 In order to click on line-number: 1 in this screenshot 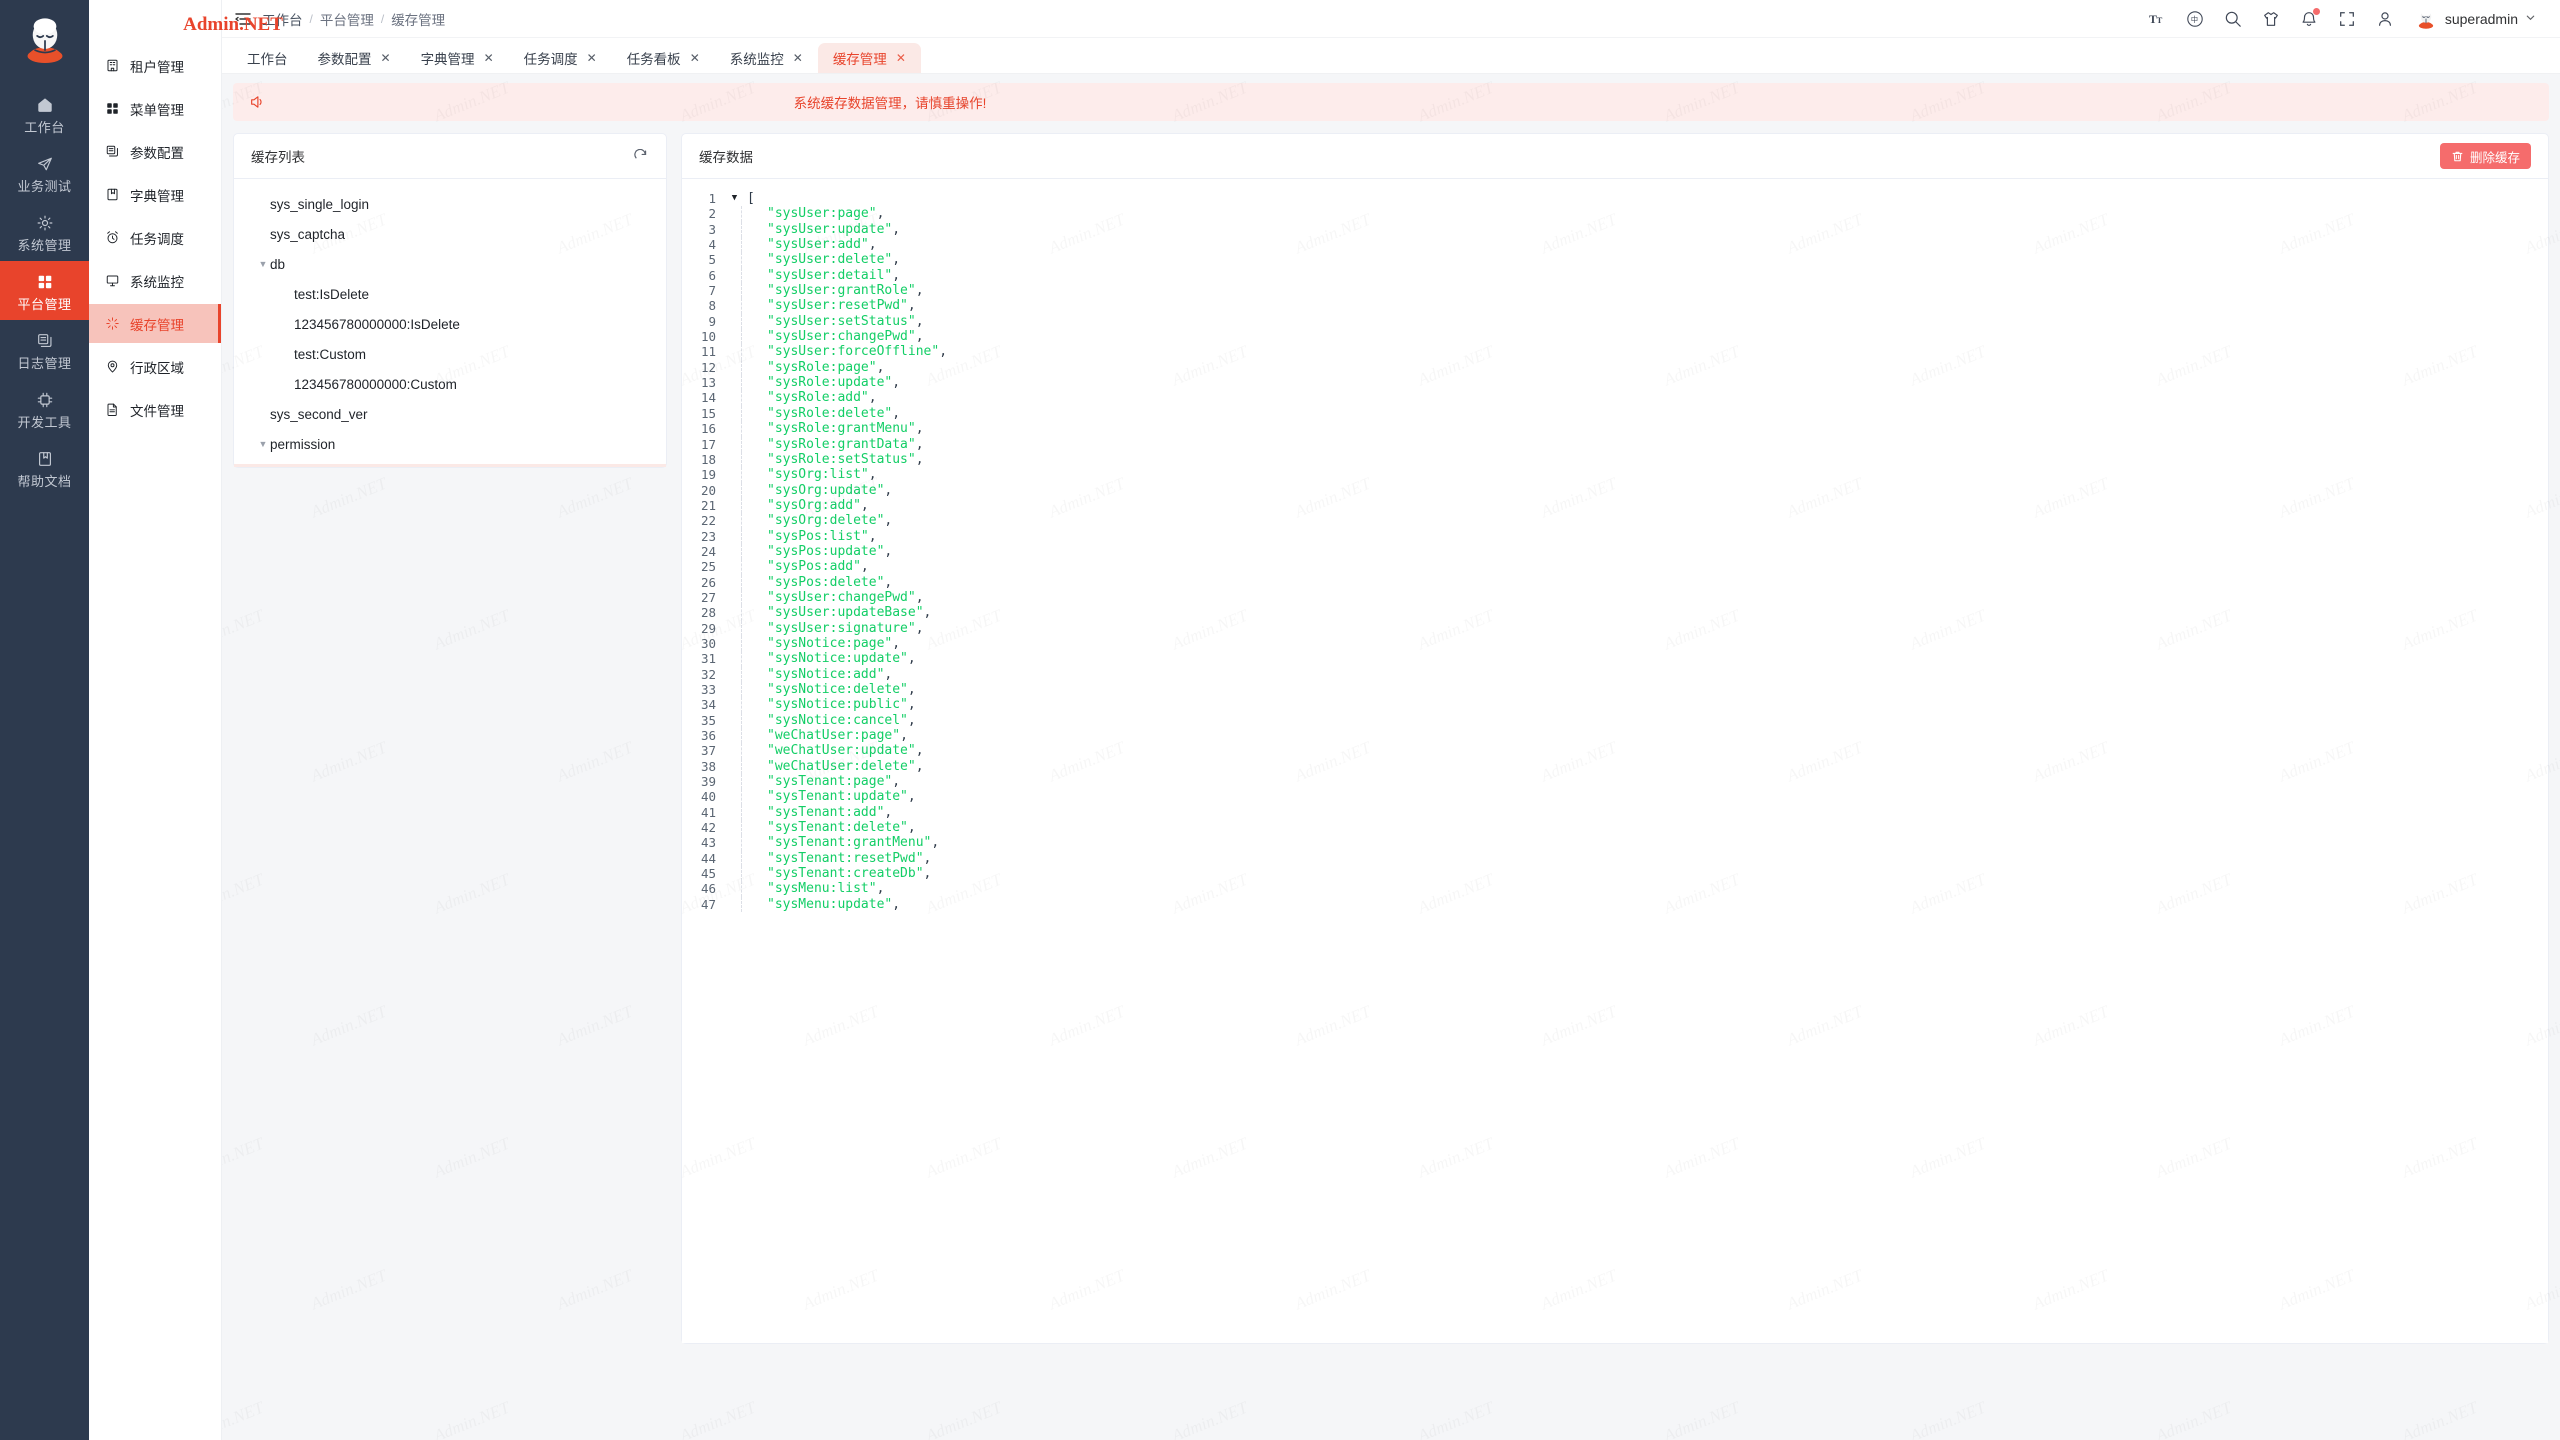, I will do `click(712, 198)`.